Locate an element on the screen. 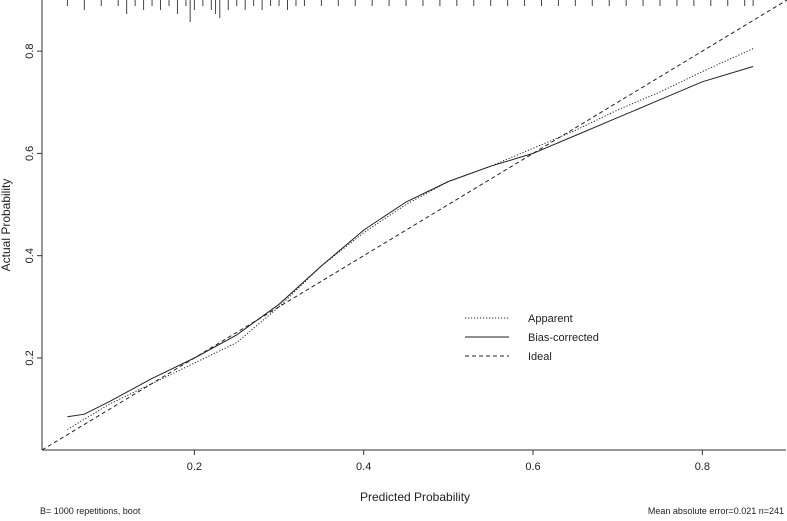  x-tick-label: 0.6 is located at coordinates (532, 467).